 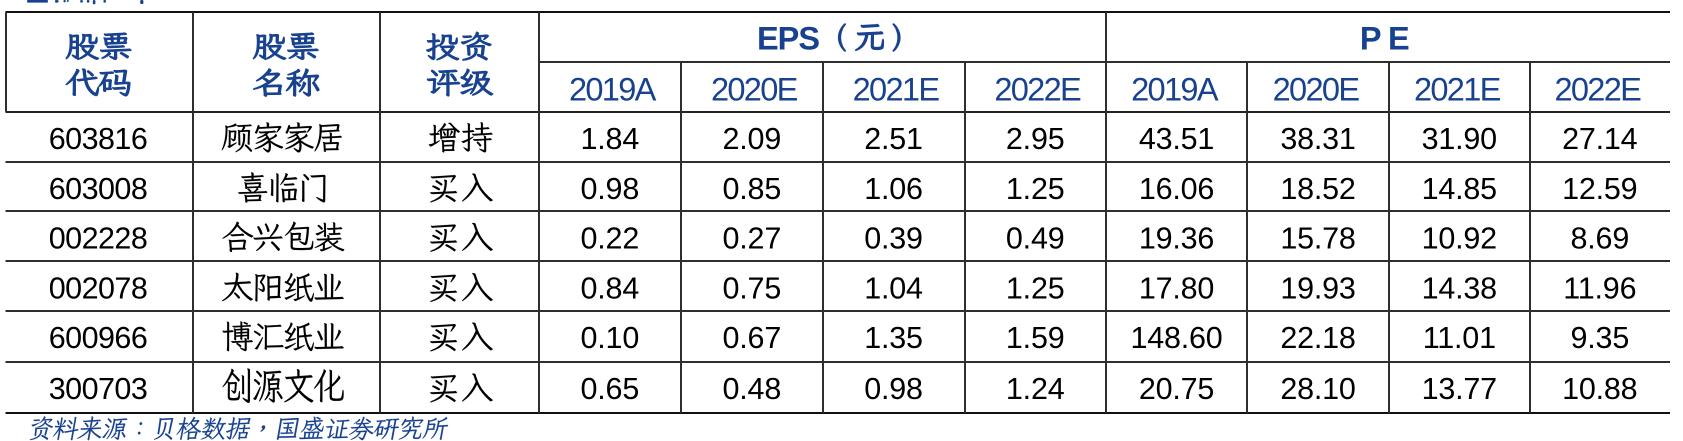 I want to click on svg-text: 19.93, so click(x=1317, y=289).